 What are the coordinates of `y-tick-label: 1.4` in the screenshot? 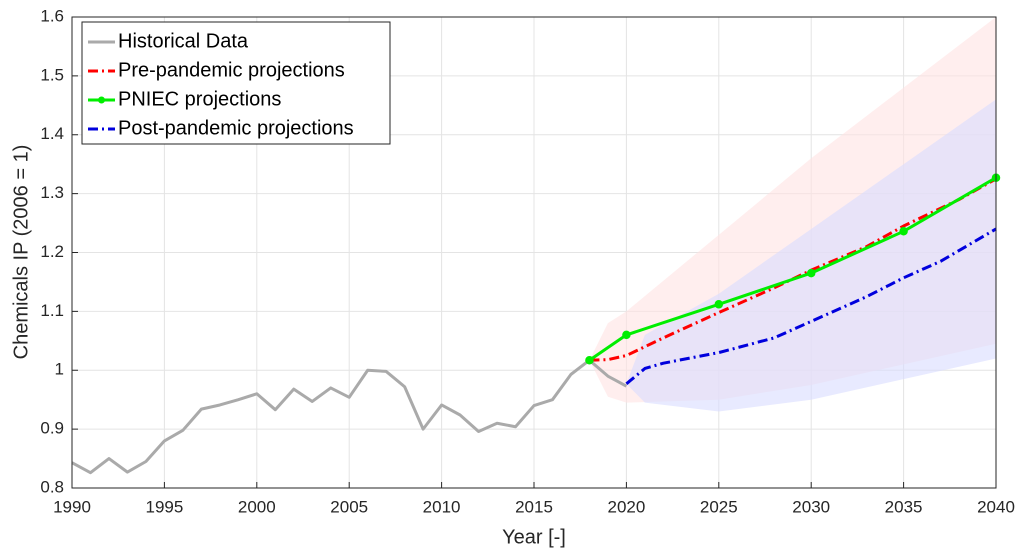 It's located at (52, 133).